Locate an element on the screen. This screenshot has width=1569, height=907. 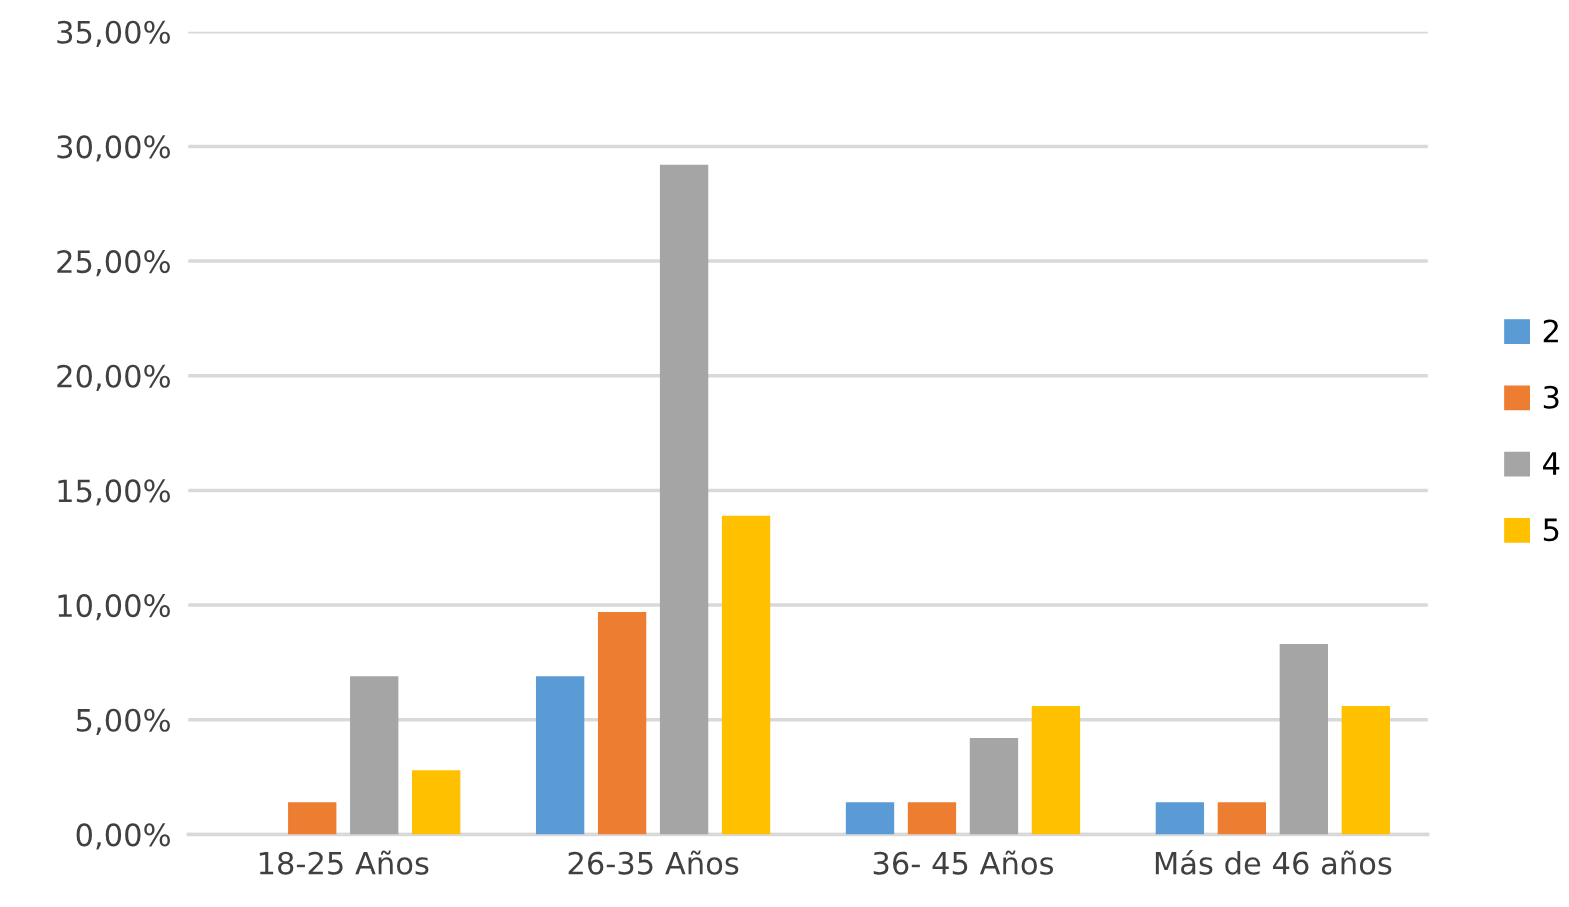
y-tick-label: 0,00% is located at coordinates (123, 836).